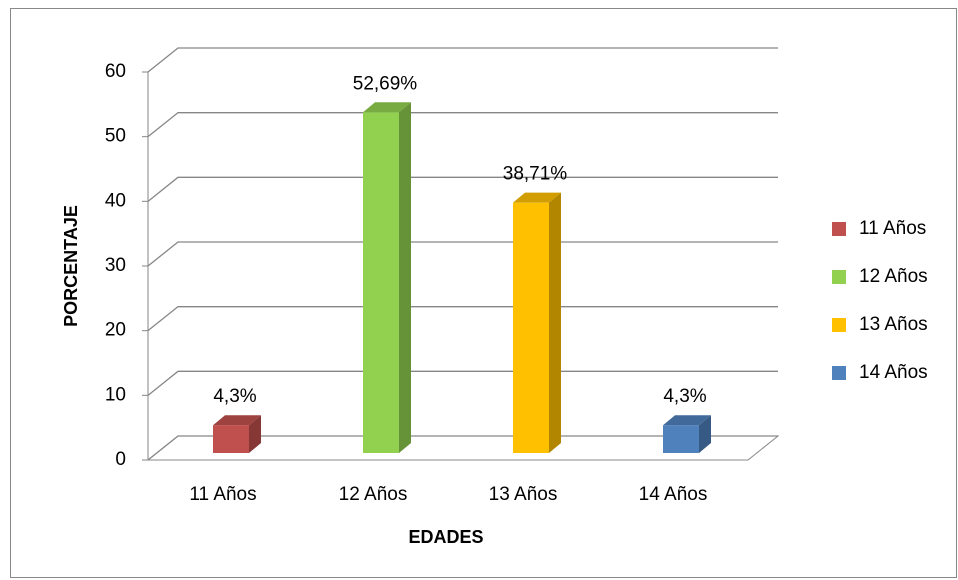 The width and height of the screenshot is (958, 580). What do you see at coordinates (373, 494) in the screenshot?
I see `x-tick-label: 12 Años` at bounding box center [373, 494].